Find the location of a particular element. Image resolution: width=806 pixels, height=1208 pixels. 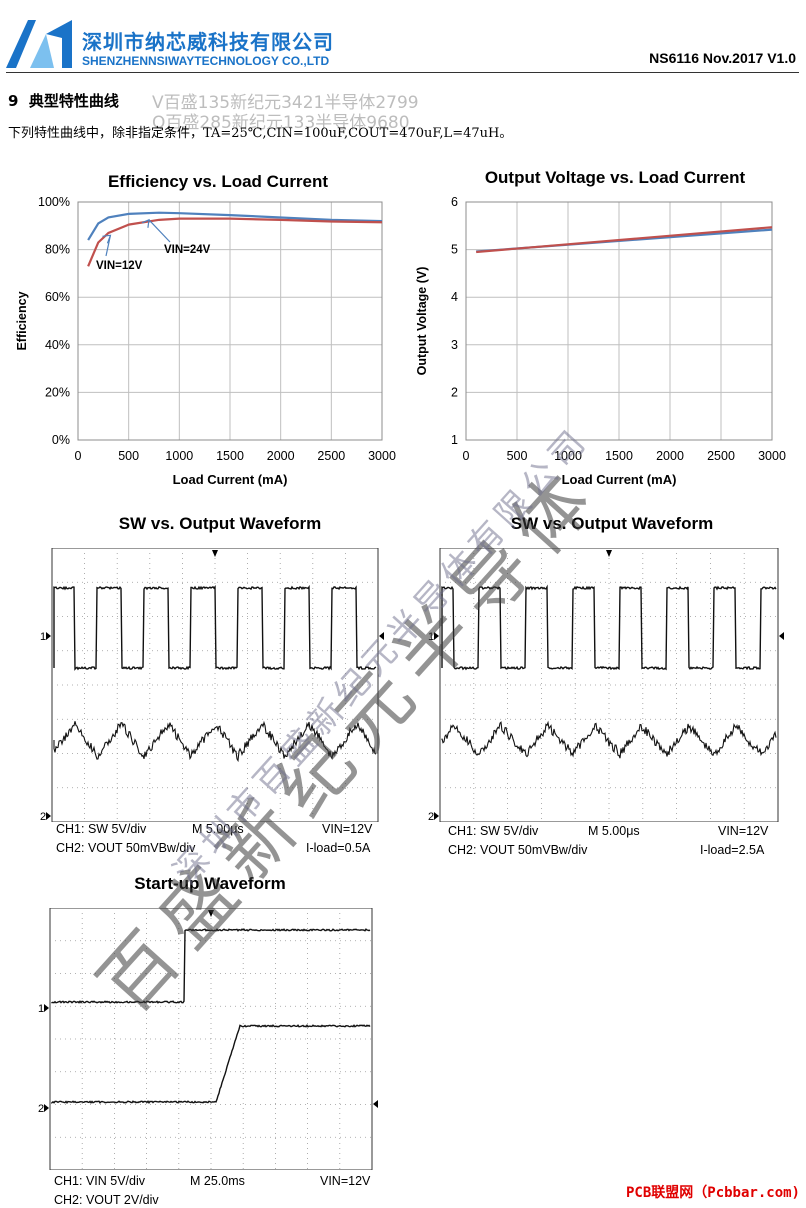

y-tick-label: 0% is located at coordinates (61, 440).